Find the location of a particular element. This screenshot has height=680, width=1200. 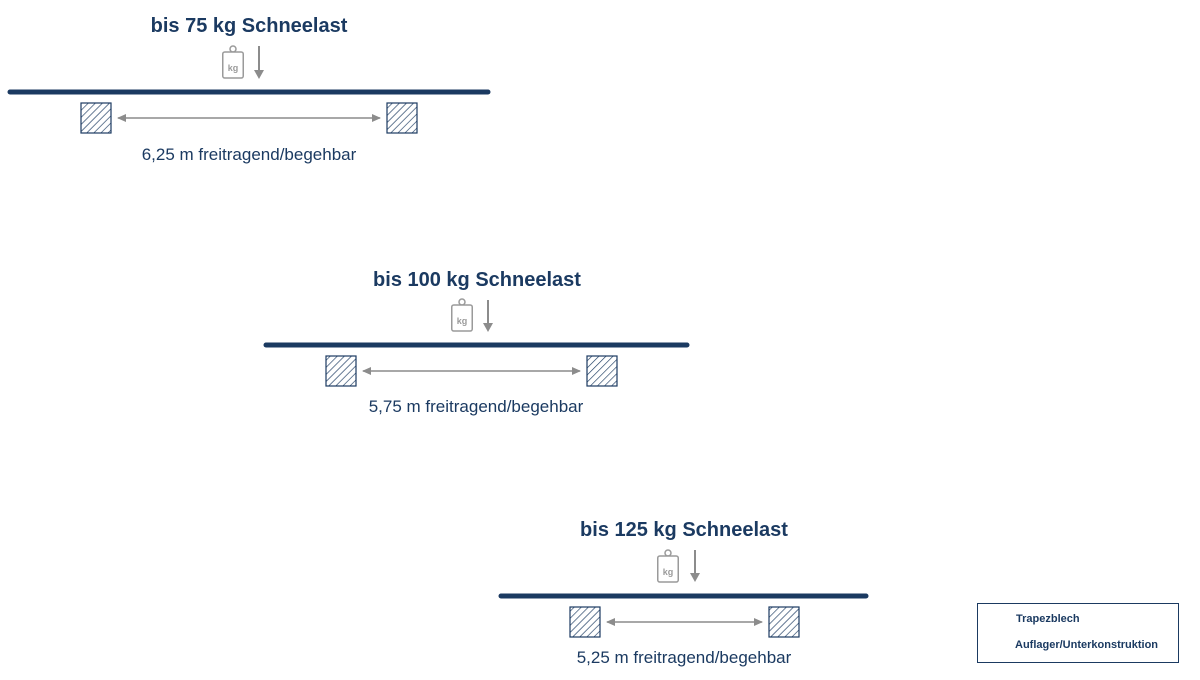

load-case-100: kg is located at coordinates (476, 342).